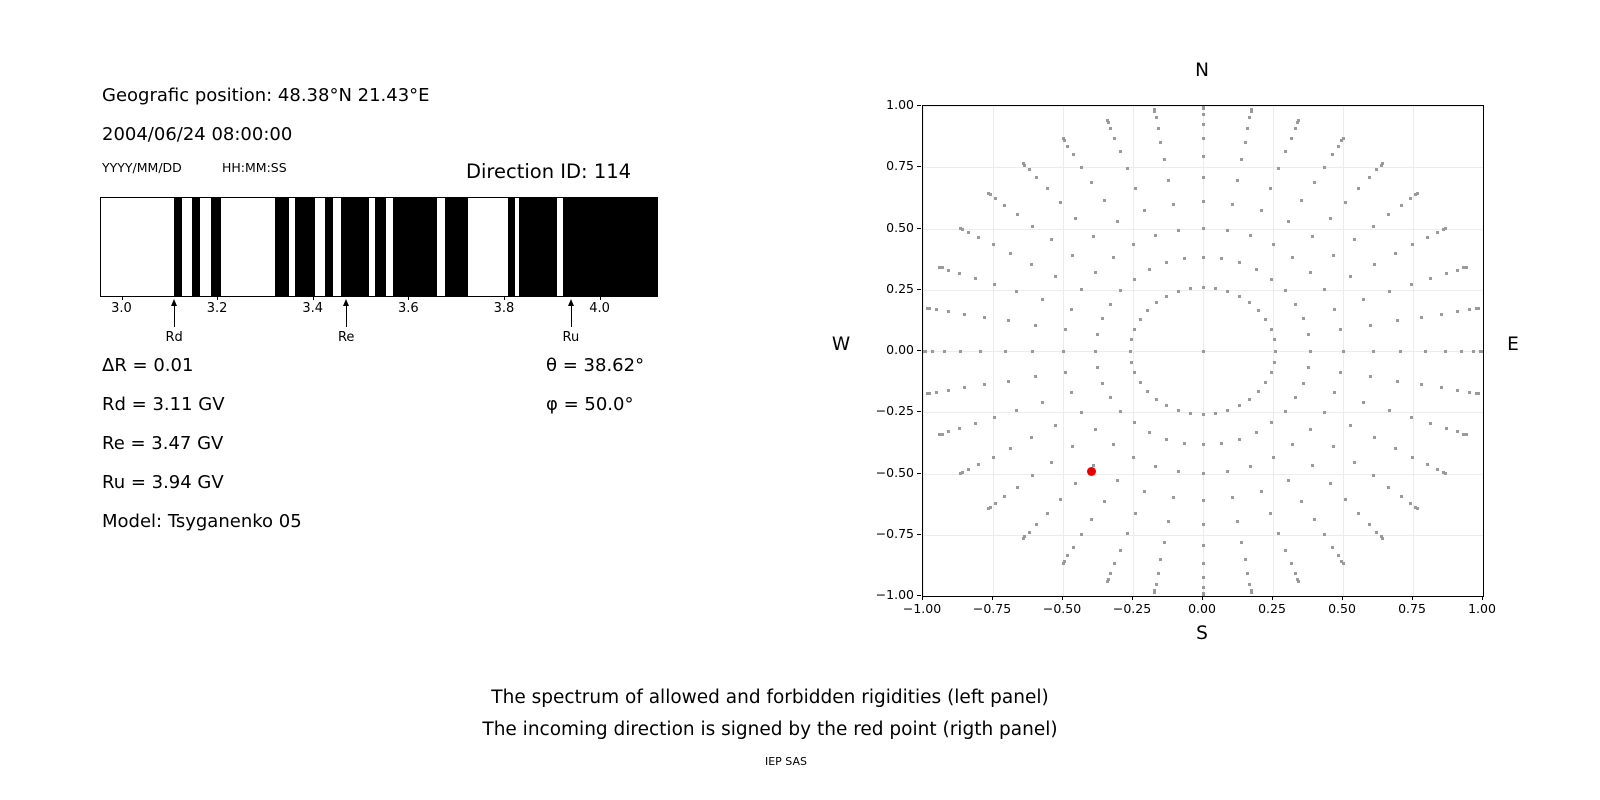 The height and width of the screenshot is (800, 1600). What do you see at coordinates (415, 247) in the screenshot?
I see `allowed-rigidity-band` at bounding box center [415, 247].